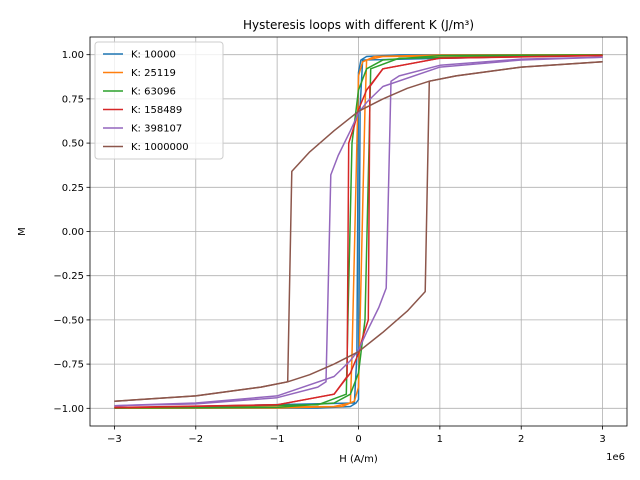 The width and height of the screenshot is (640, 480). Describe the element at coordinates (68, 365) in the screenshot. I see `y-tick-label: −0.75` at that location.